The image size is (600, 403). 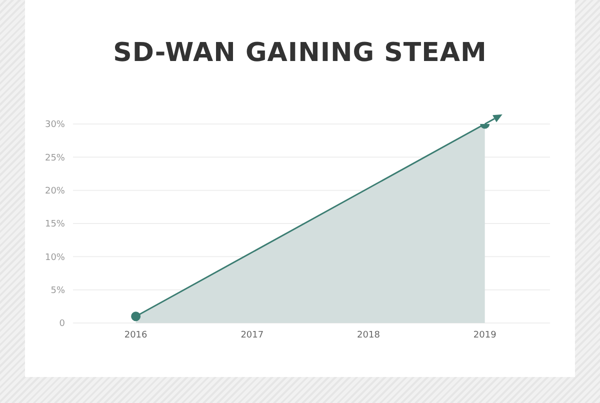 I want to click on y-tick-label: 30%, so click(x=55, y=125).